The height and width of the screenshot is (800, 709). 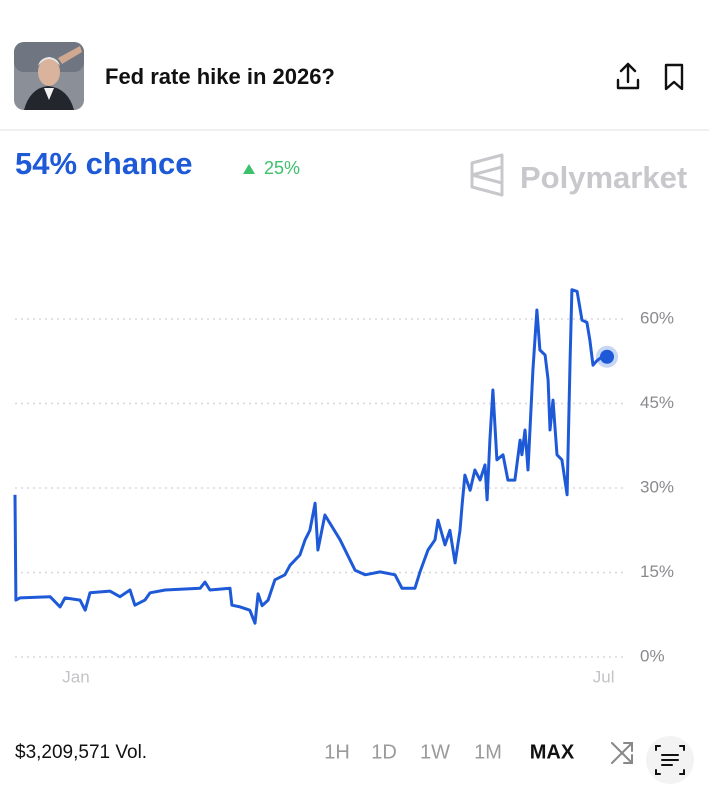 I want to click on volume: $3,209,571 Vol., so click(x=81, y=752).